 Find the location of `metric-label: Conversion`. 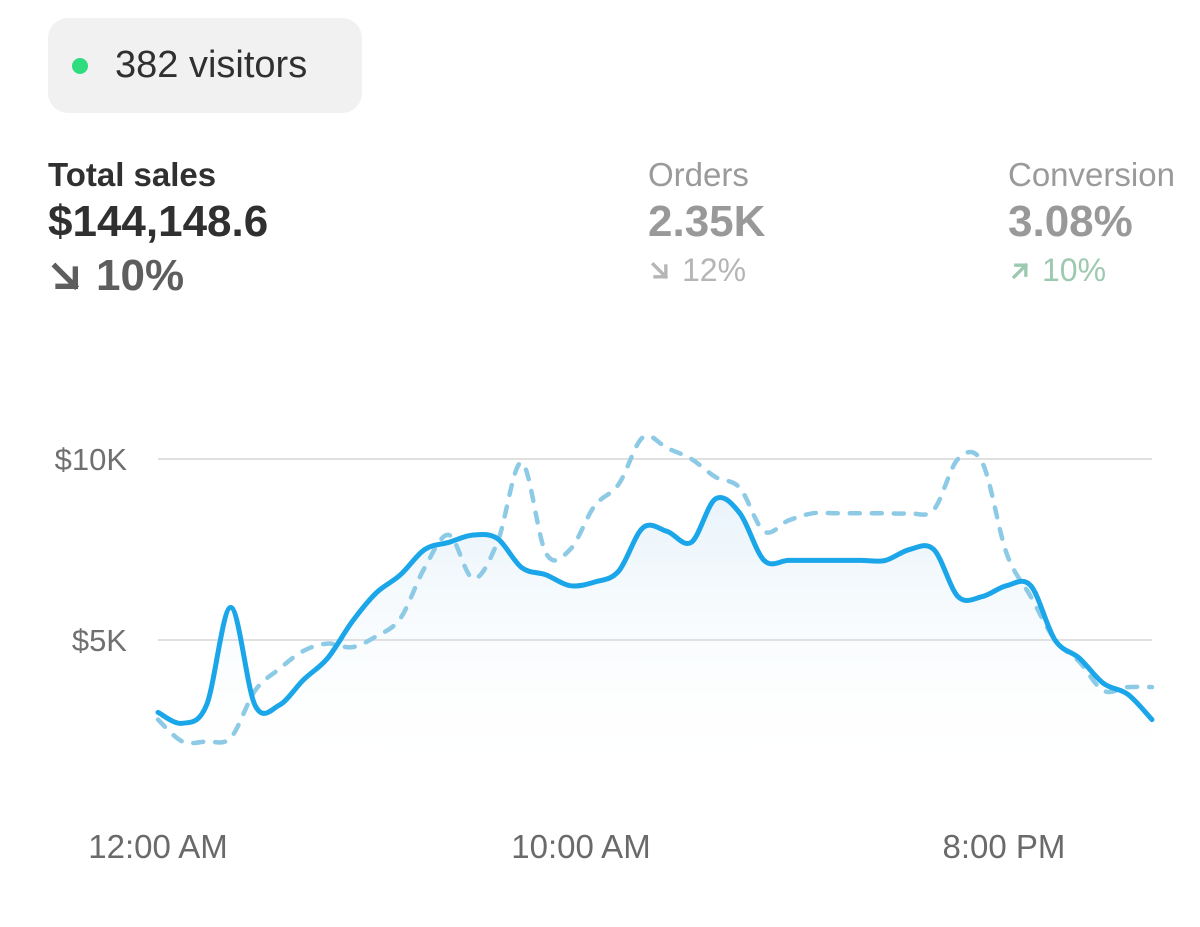

metric-label: Conversion is located at coordinates (1091, 174).